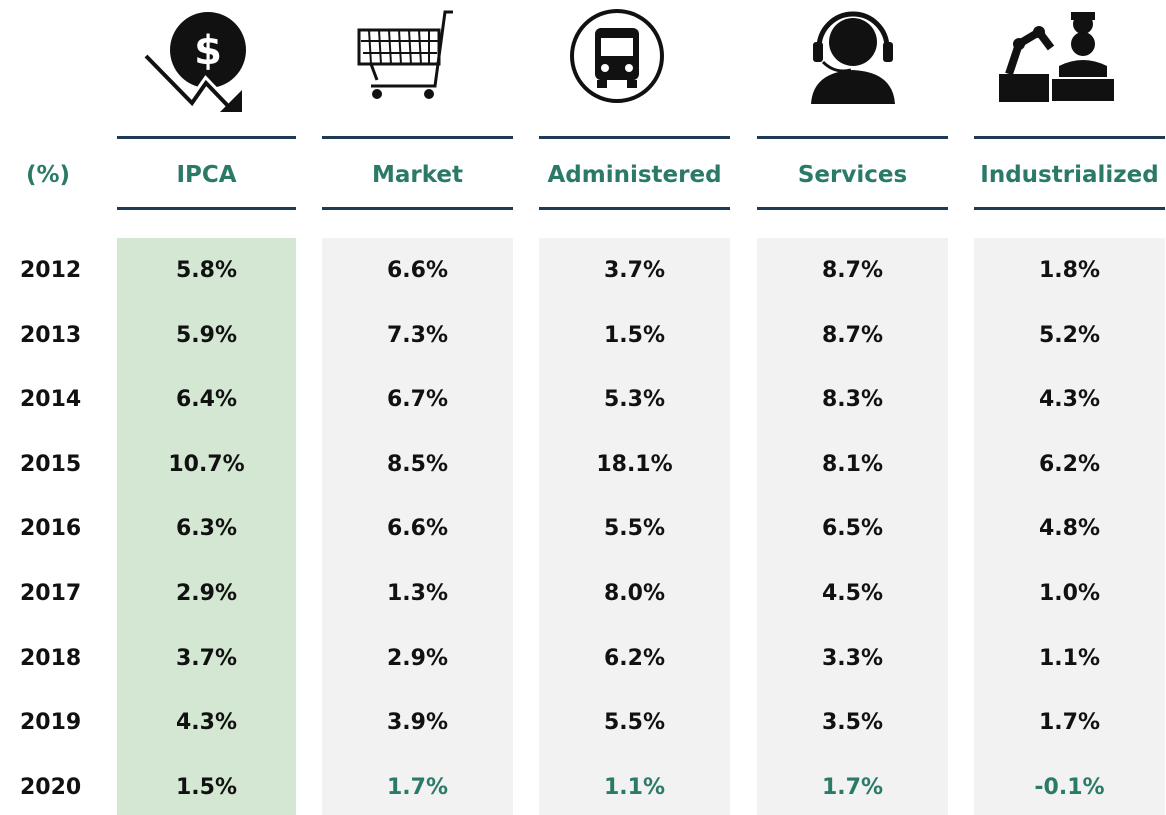  Describe the element at coordinates (206, 400) in the screenshot. I see `table-cell: 6.4%` at that location.